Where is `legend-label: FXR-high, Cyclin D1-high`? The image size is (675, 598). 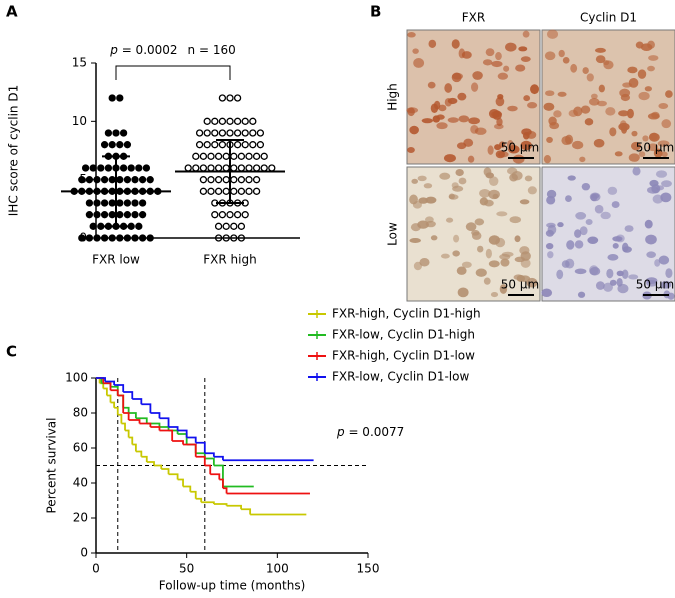 legend-label: FXR-high, Cyclin D1-high is located at coordinates (406, 314).